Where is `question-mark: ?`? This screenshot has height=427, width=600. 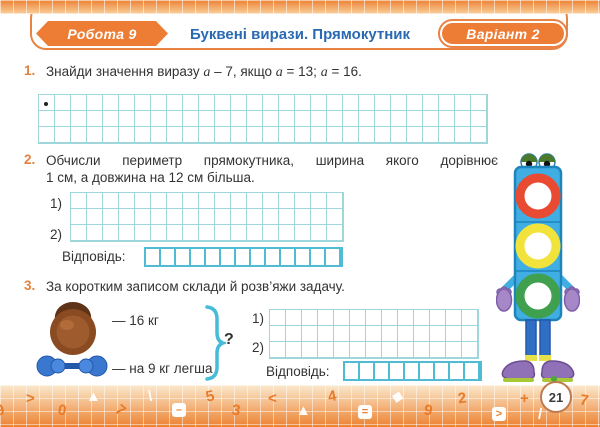 question-mark: ? is located at coordinates (229, 339).